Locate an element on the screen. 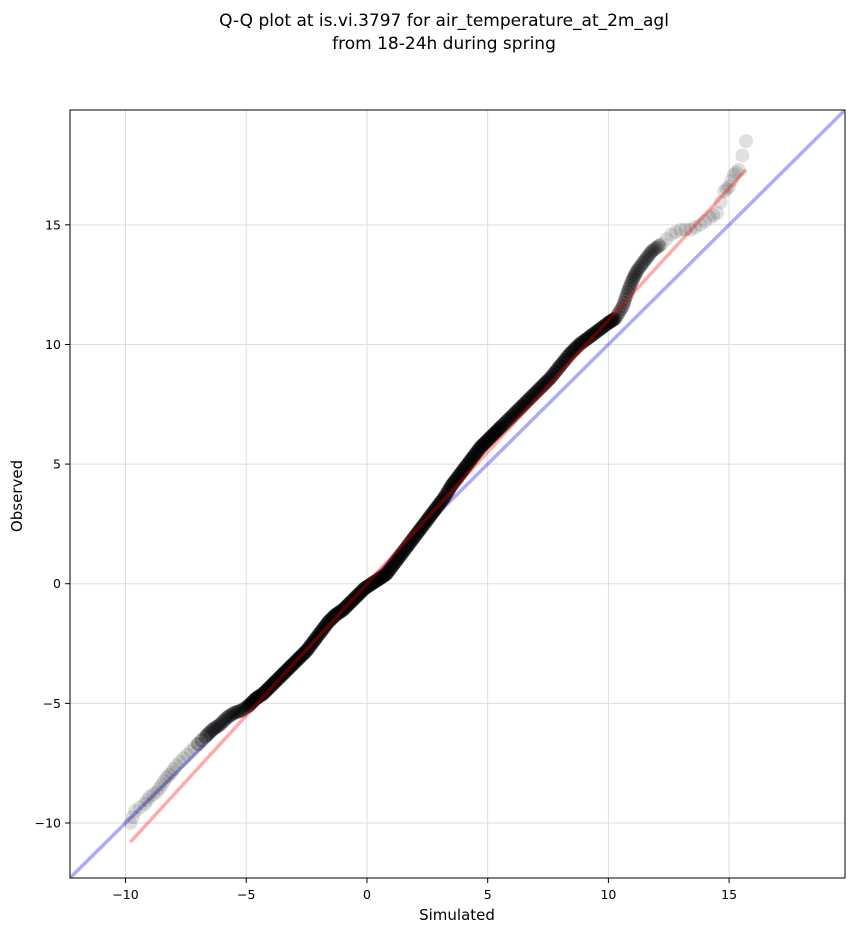 The height and width of the screenshot is (934, 854). x-tick-label: 15 is located at coordinates (729, 894).